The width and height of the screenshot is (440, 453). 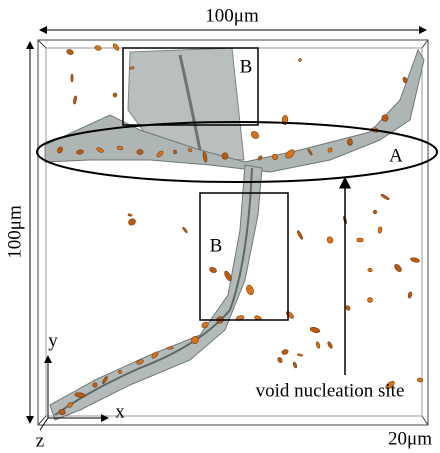 I want to click on annotation: void nucleation site, so click(x=330, y=390).